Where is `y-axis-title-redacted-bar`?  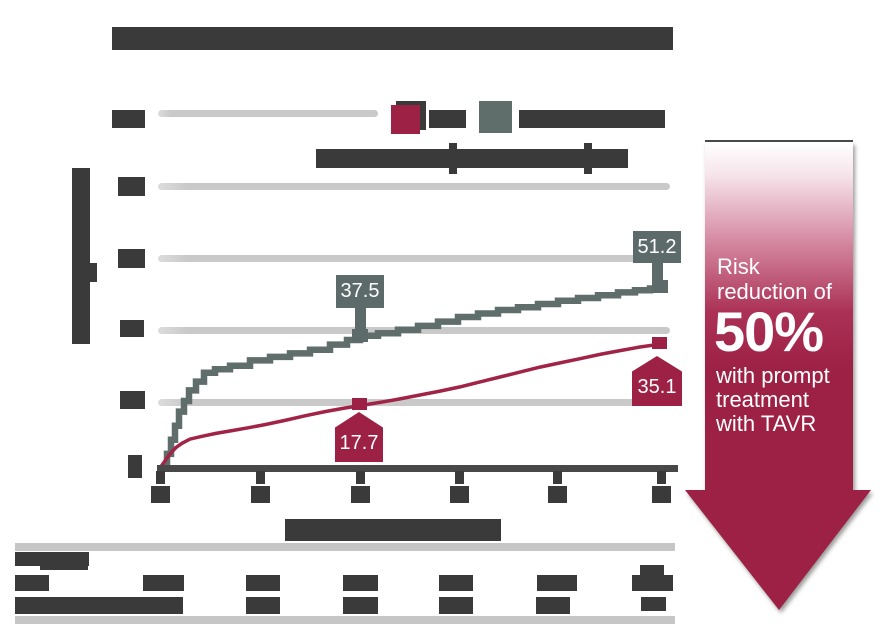 y-axis-title-redacted-bar is located at coordinates (81, 256).